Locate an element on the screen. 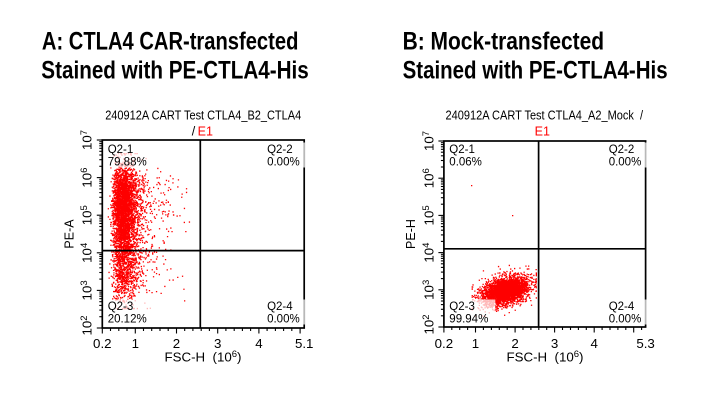 The width and height of the screenshot is (710, 410). svg-text: B: Mock-transfected is located at coordinates (503, 42).